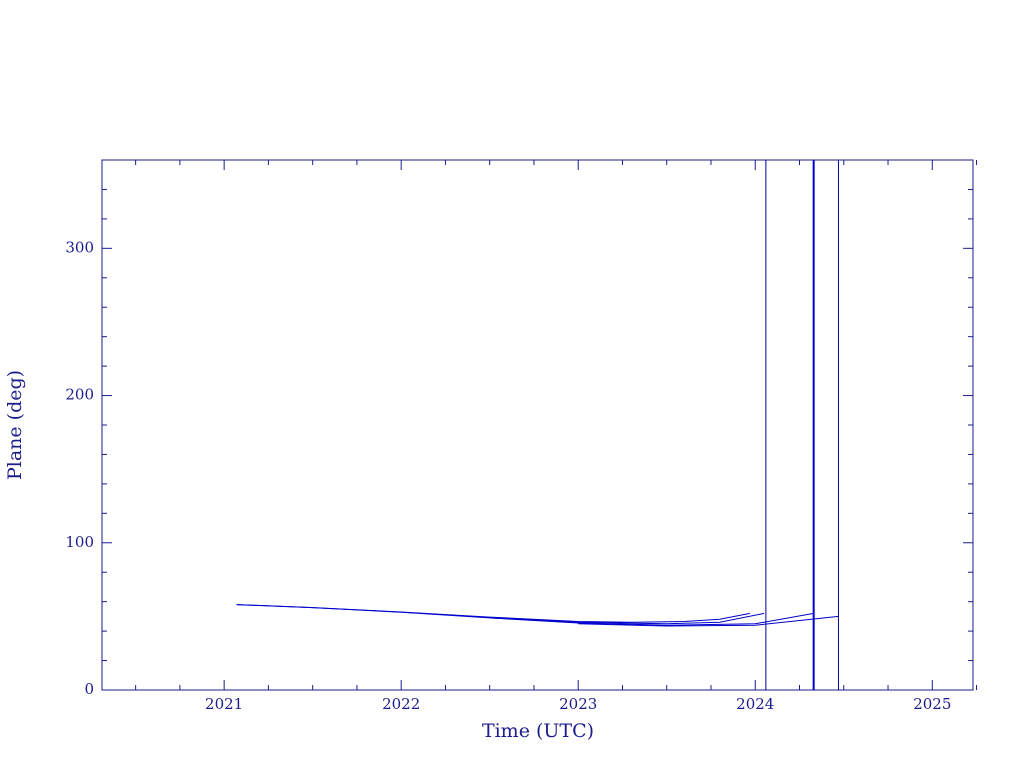 The width and height of the screenshot is (1024, 768). I want to click on y-tick-label: 200, so click(79, 395).